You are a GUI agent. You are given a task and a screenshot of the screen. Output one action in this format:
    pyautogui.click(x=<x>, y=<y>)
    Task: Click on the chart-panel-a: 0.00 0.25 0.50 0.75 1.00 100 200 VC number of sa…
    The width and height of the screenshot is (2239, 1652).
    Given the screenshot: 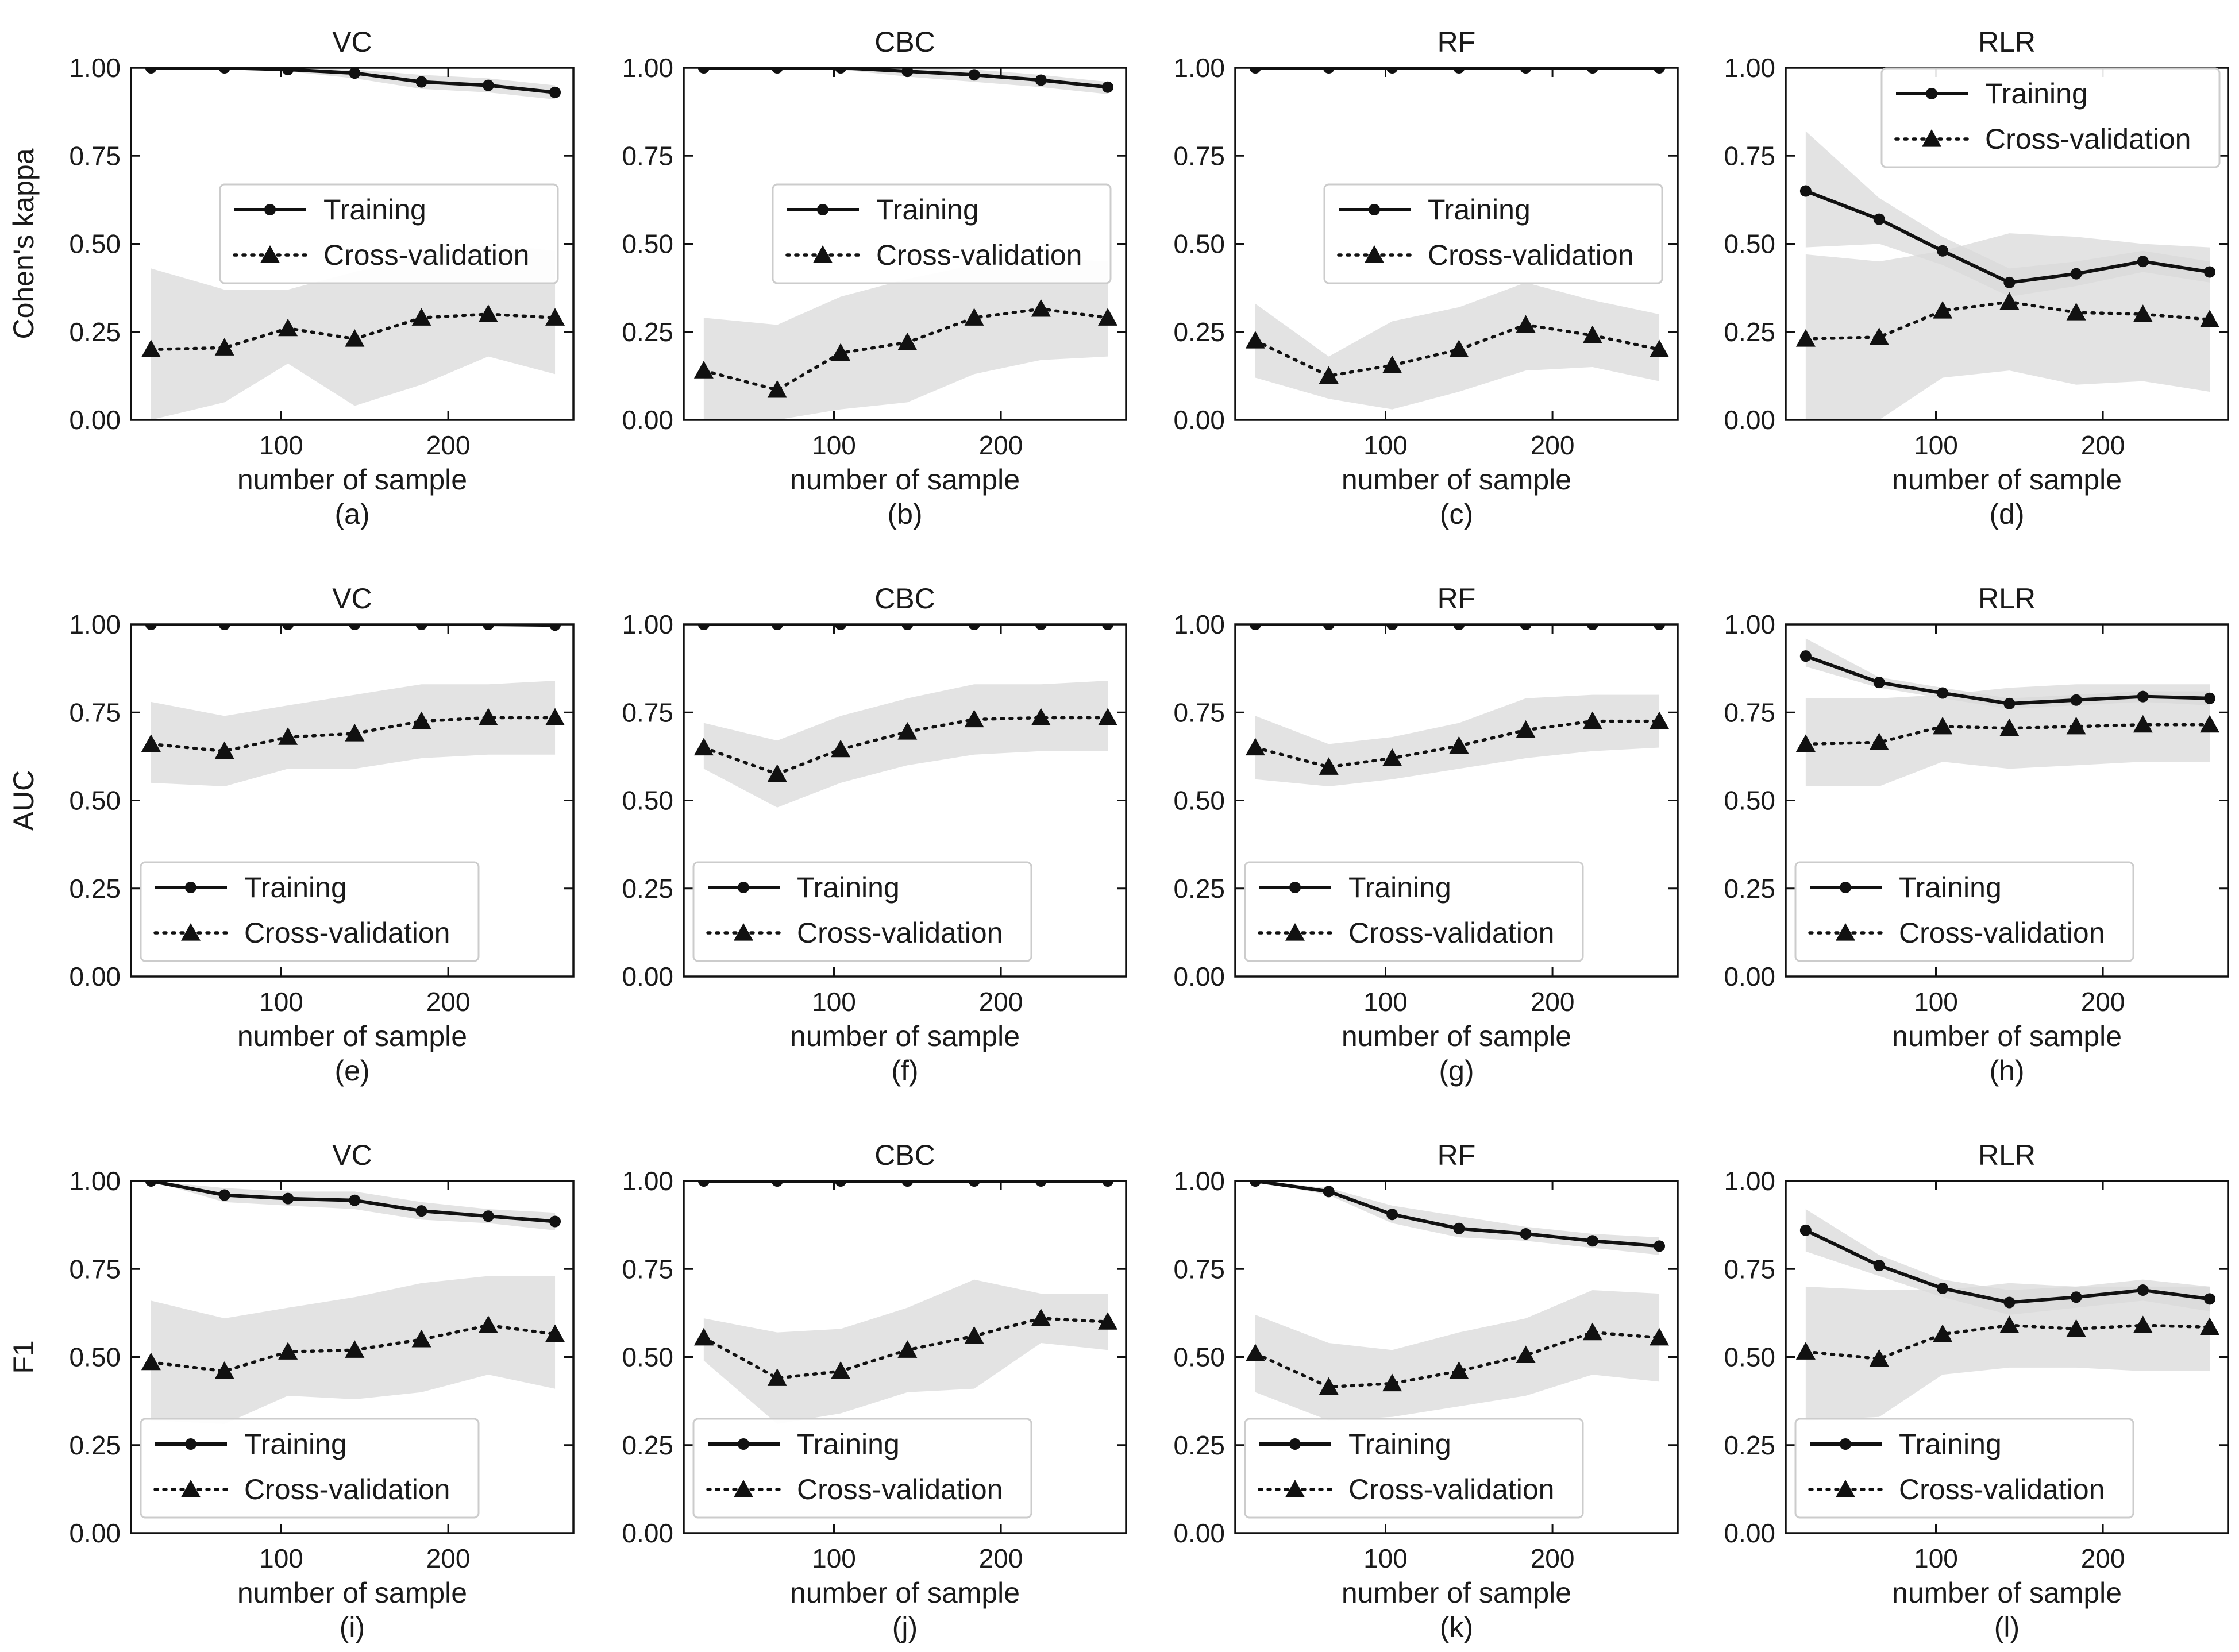 What is the action you would take?
    pyautogui.click(x=291, y=278)
    